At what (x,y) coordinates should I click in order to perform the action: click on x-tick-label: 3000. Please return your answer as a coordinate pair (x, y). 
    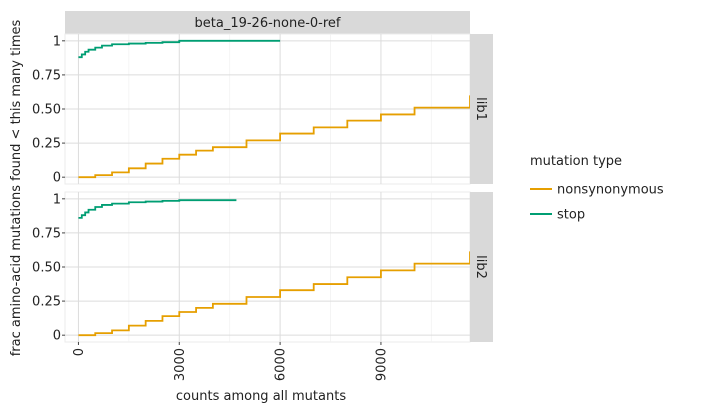
    Looking at the image, I should click on (180, 364).